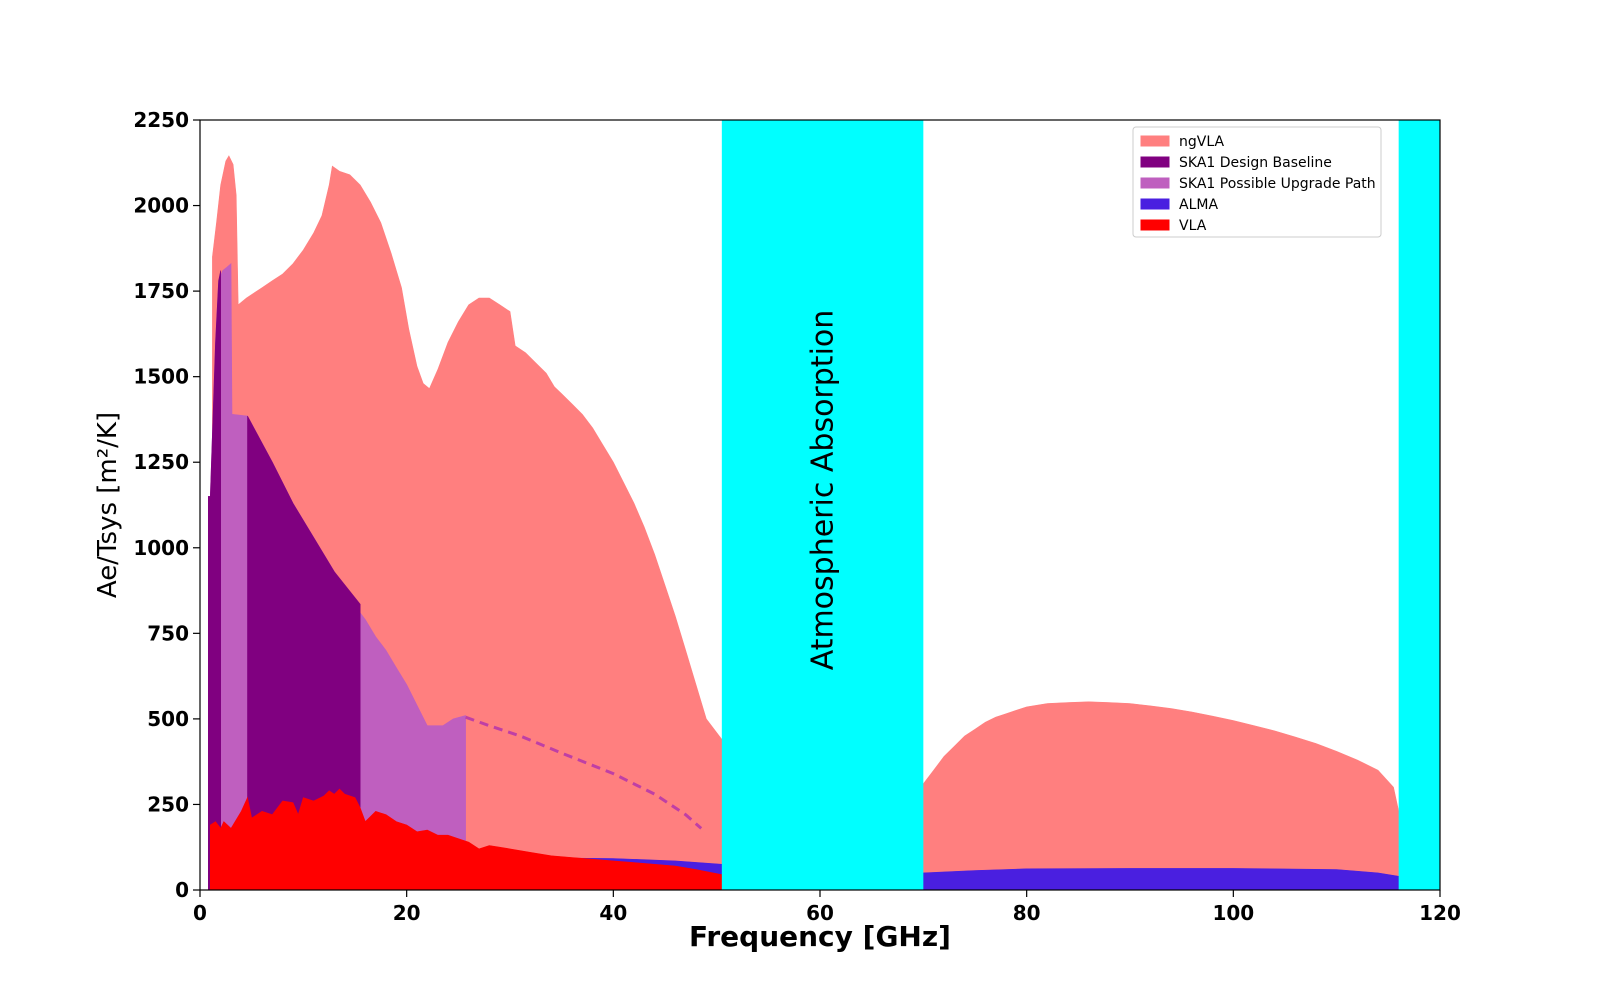  I want to click on upgrade-dashed-line, so click(584, 772).